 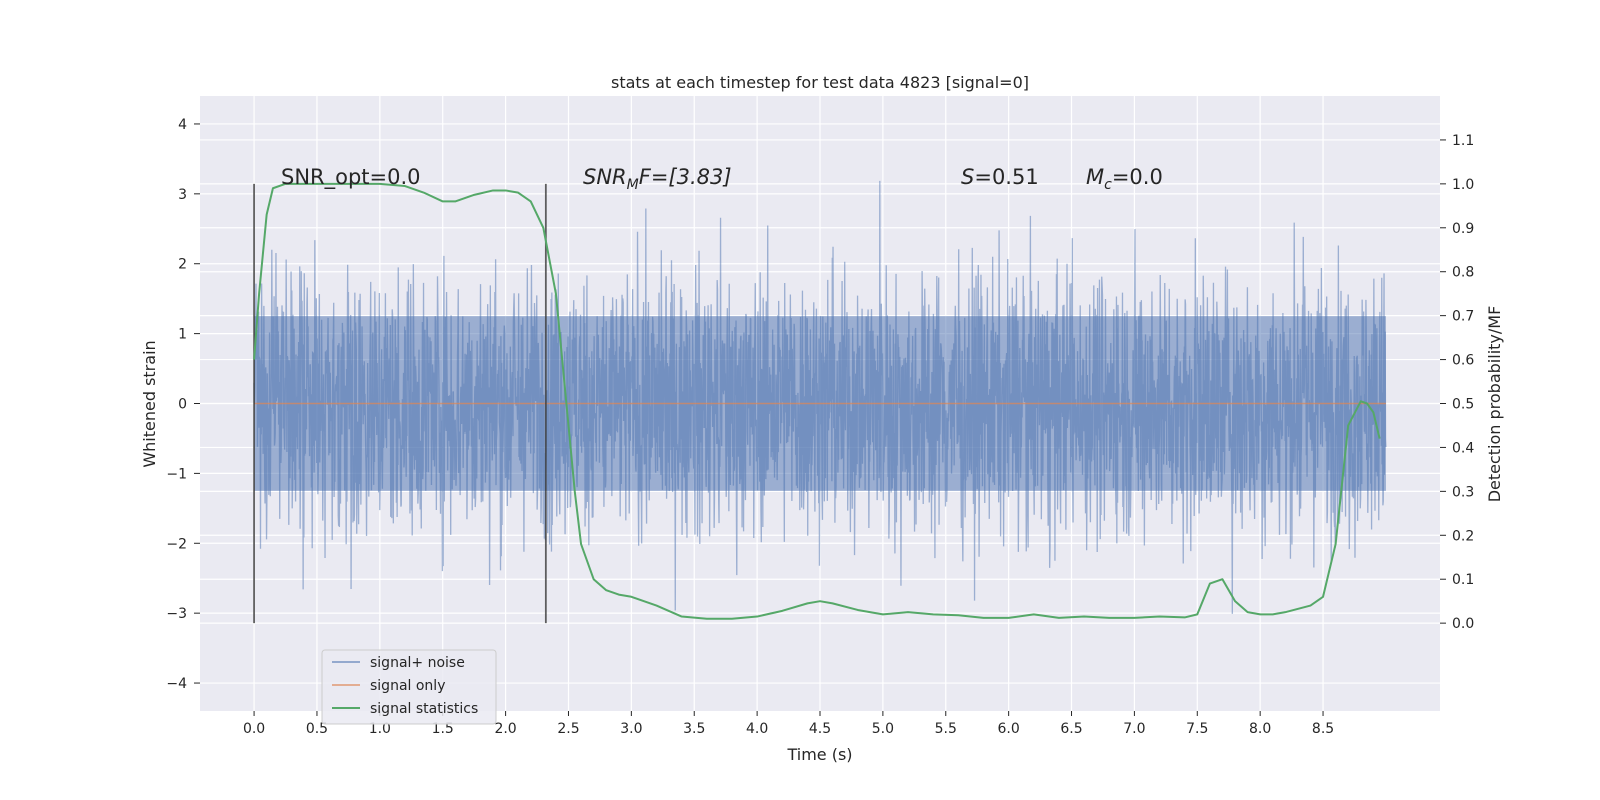 I want to click on x-tick-label-6: 3.0, so click(x=631, y=729).